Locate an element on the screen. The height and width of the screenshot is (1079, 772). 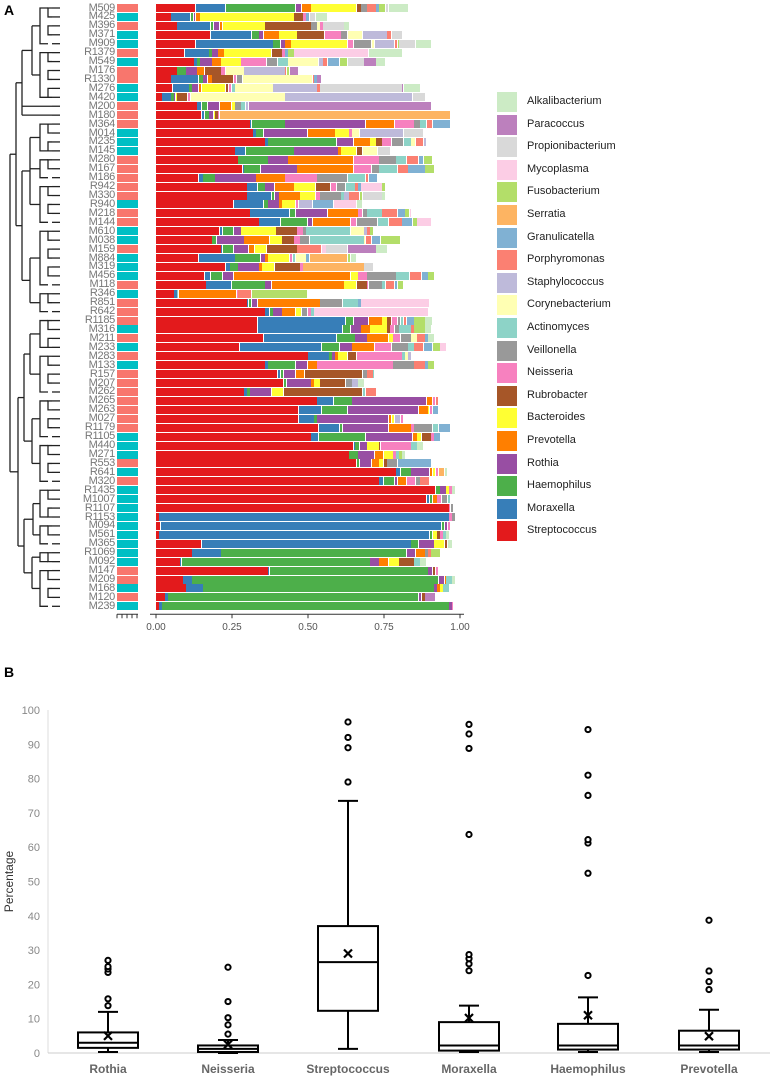
x-tick-label: 0.75 is located at coordinates (384, 627).